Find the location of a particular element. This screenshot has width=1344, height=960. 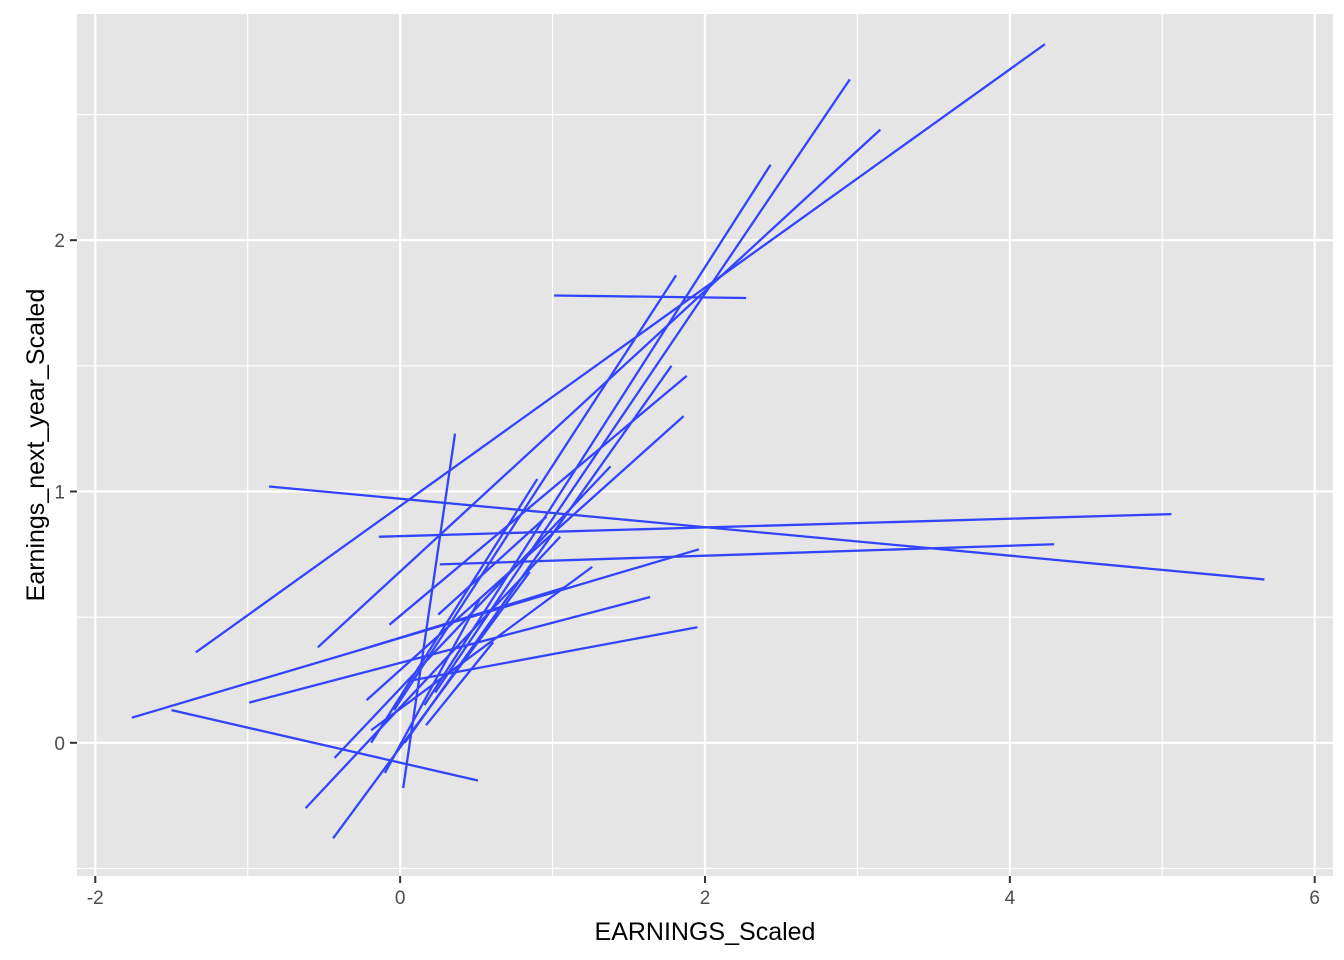

x-tick-label: 2 is located at coordinates (705, 898).